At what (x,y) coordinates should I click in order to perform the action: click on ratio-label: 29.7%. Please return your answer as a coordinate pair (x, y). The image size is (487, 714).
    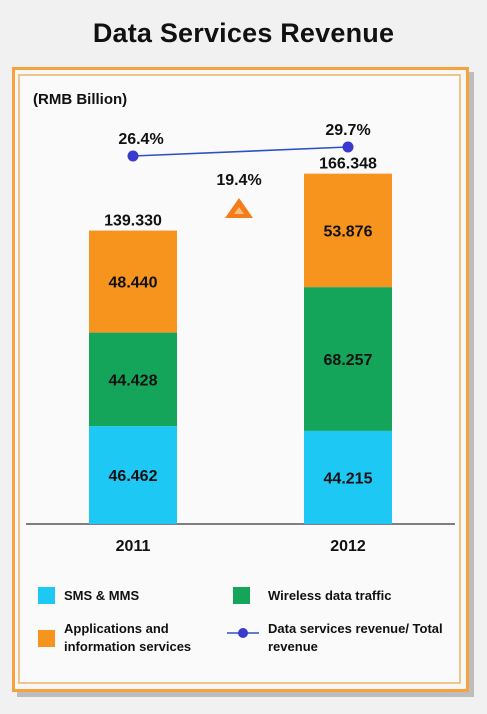
    Looking at the image, I should click on (347, 130).